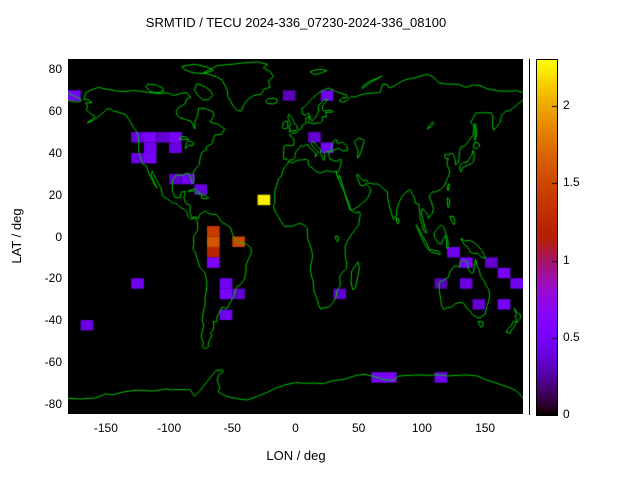 This screenshot has height=480, width=640. I want to click on colorbar-tick-label: 1, so click(566, 259).